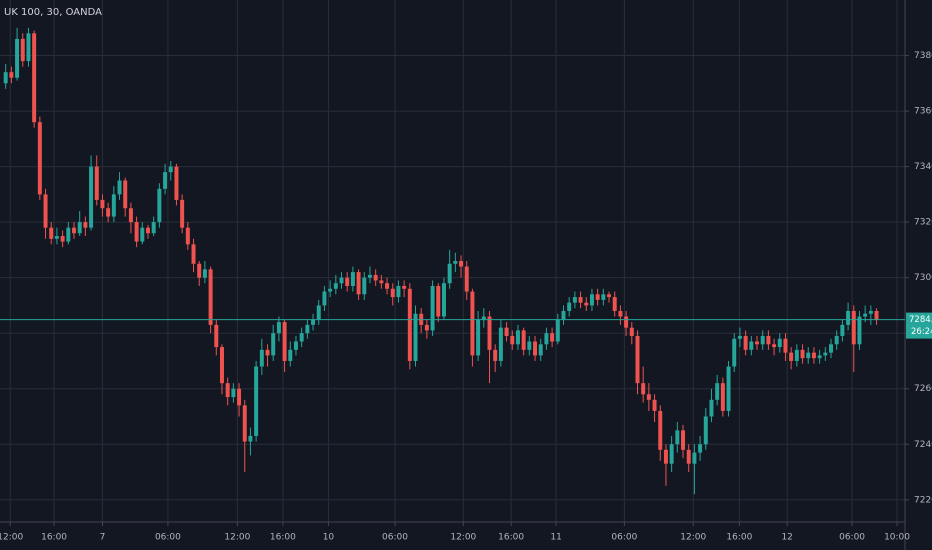  What do you see at coordinates (329, 538) in the screenshot?
I see `x-tick-label: 10` at bounding box center [329, 538].